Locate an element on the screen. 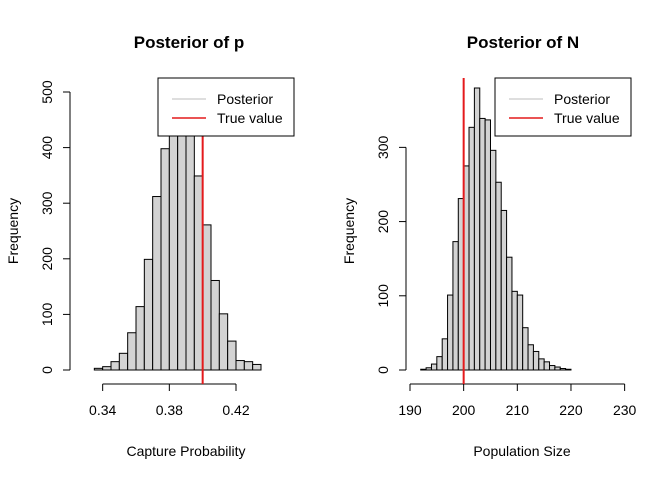 This screenshot has height=480, width=672. y-tick-label: 400 is located at coordinates (47, 148).